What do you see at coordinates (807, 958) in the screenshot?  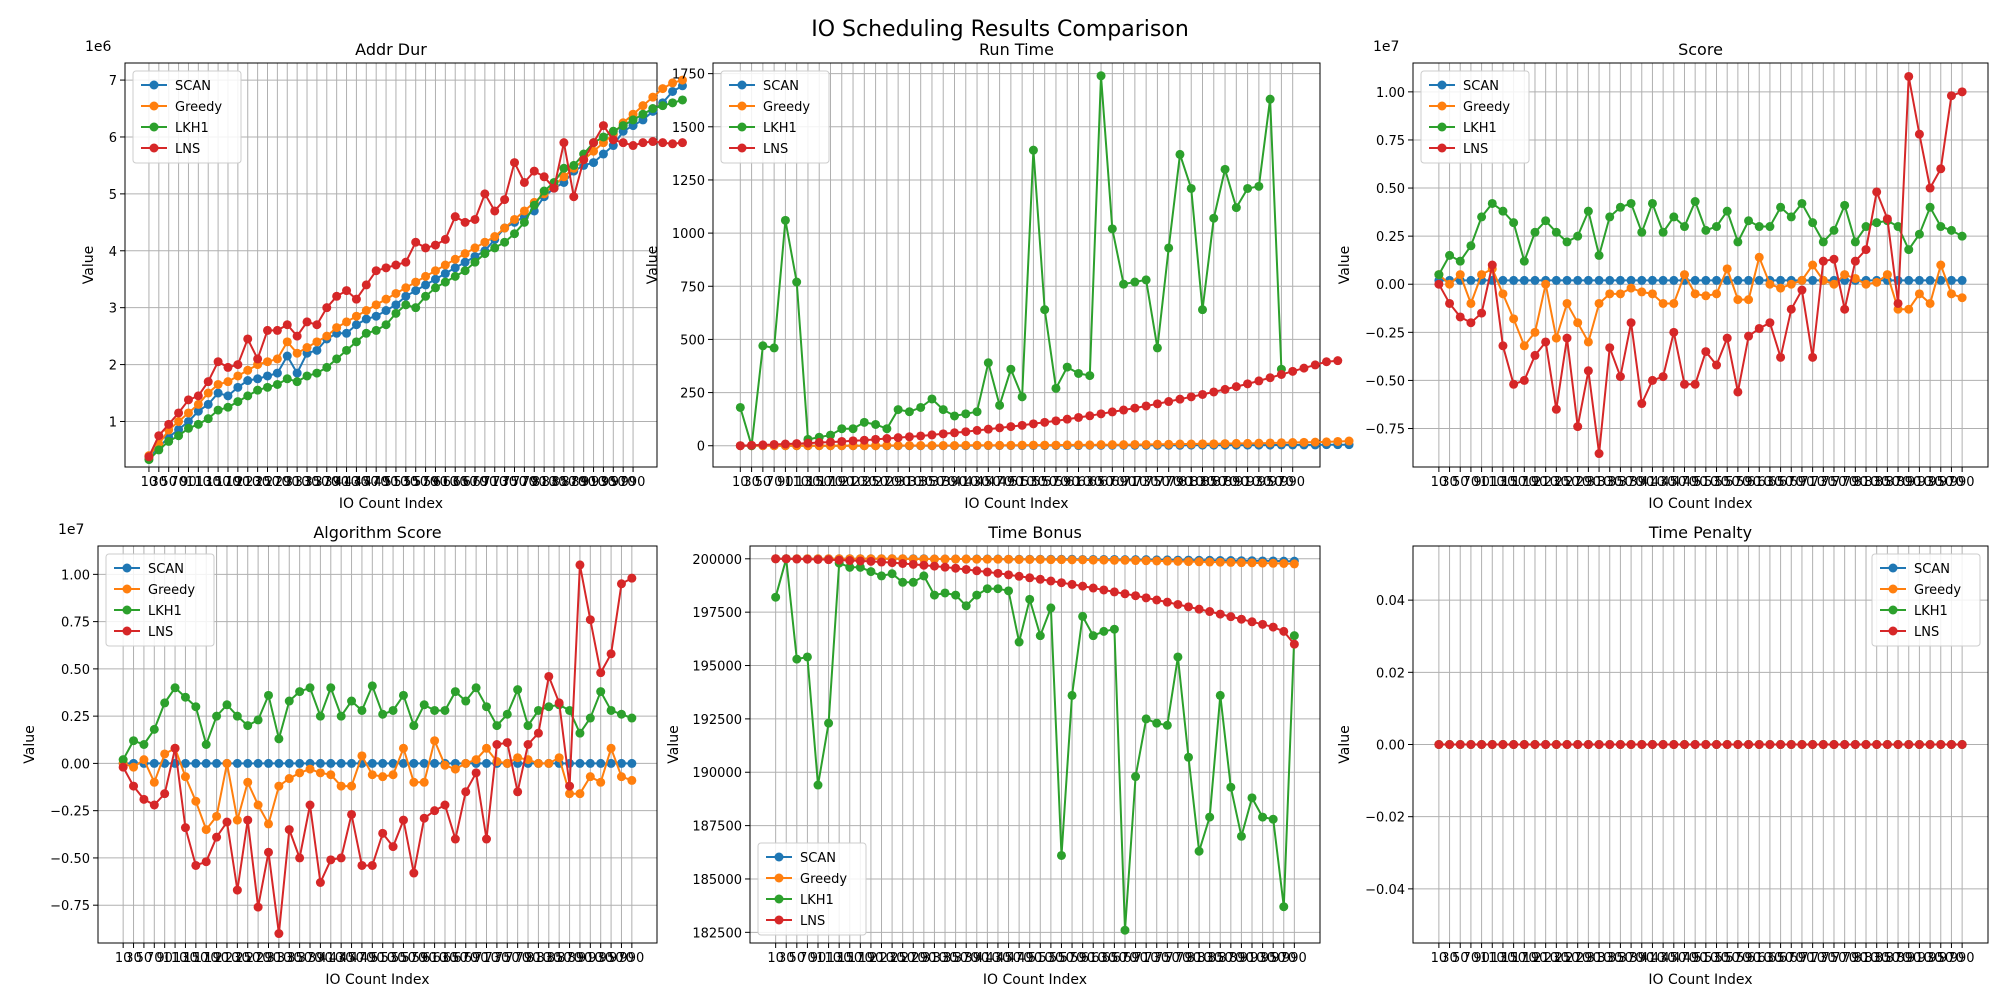 I see `x-tick-label: 70` at bounding box center [807, 958].